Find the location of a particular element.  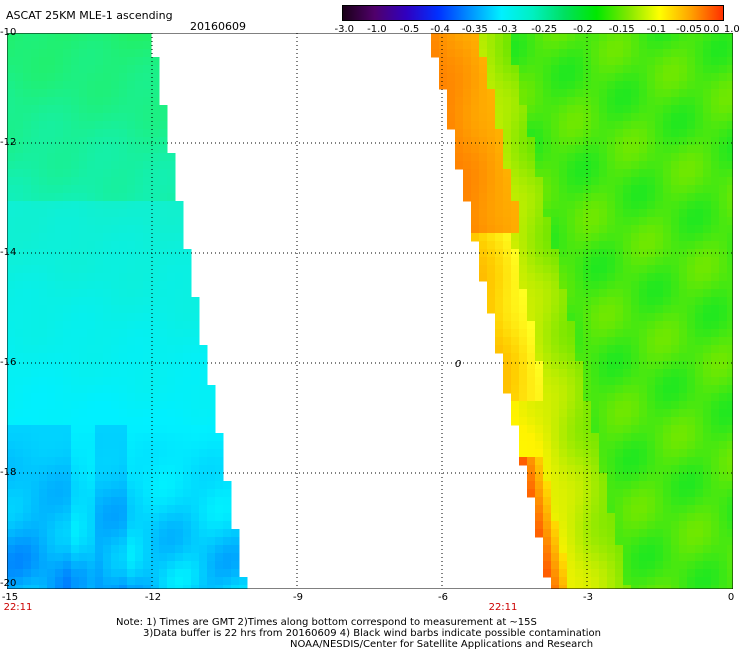

lat-label: -20 is located at coordinates (8, 583).